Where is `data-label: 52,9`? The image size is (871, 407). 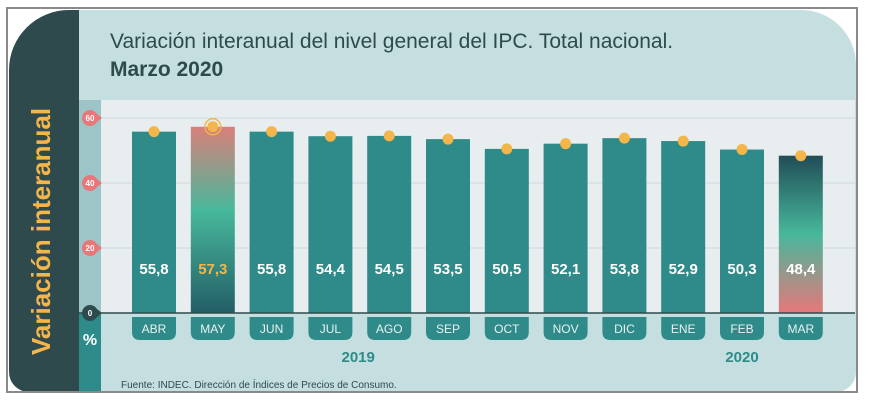
data-label: 52,9 is located at coordinates (683, 269).